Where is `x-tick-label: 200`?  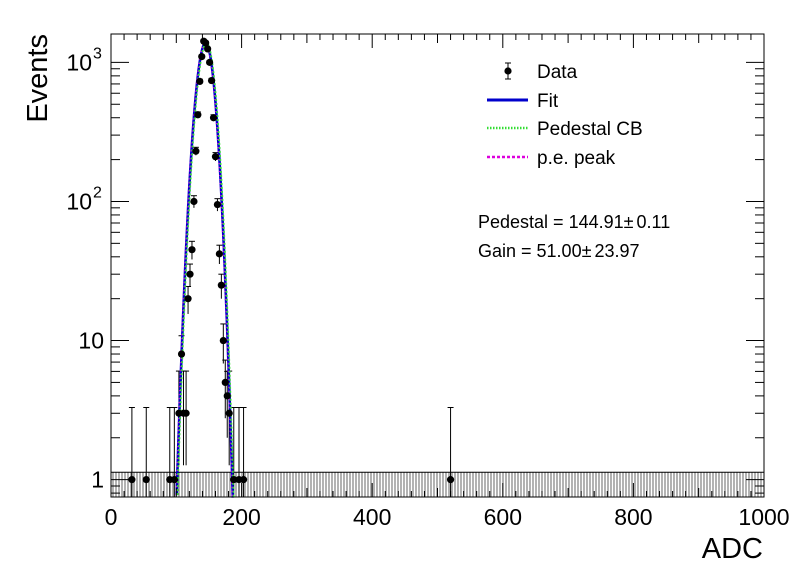
x-tick-label: 200 is located at coordinates (241, 517).